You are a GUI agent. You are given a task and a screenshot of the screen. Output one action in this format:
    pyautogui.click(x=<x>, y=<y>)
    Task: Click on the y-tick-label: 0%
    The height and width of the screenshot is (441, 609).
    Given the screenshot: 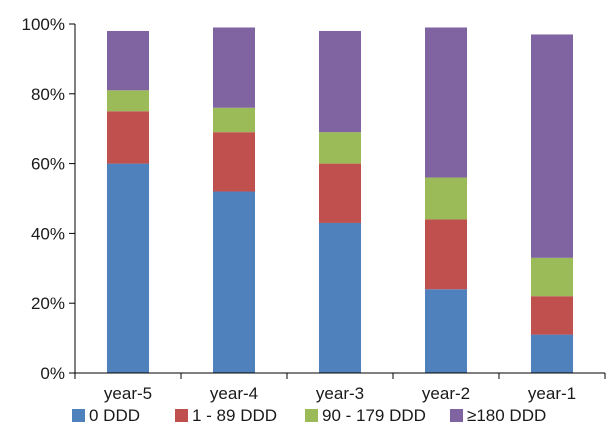 What is the action you would take?
    pyautogui.click(x=52, y=373)
    